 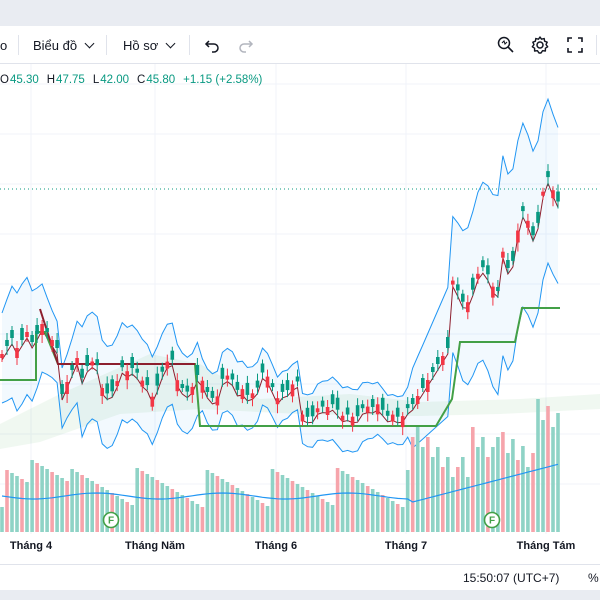 I want to click on x-tick-label: Tháng Năm, so click(x=155, y=546).